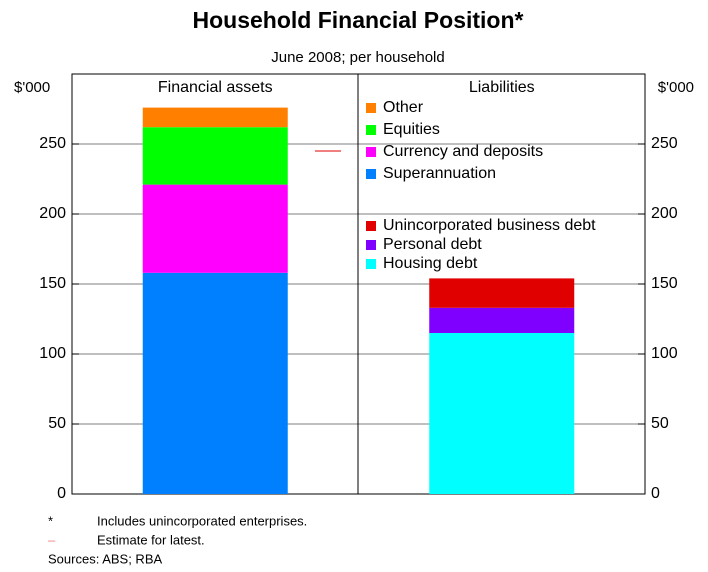  Describe the element at coordinates (215, 87) in the screenshot. I see `category-label: Financial assets` at that location.